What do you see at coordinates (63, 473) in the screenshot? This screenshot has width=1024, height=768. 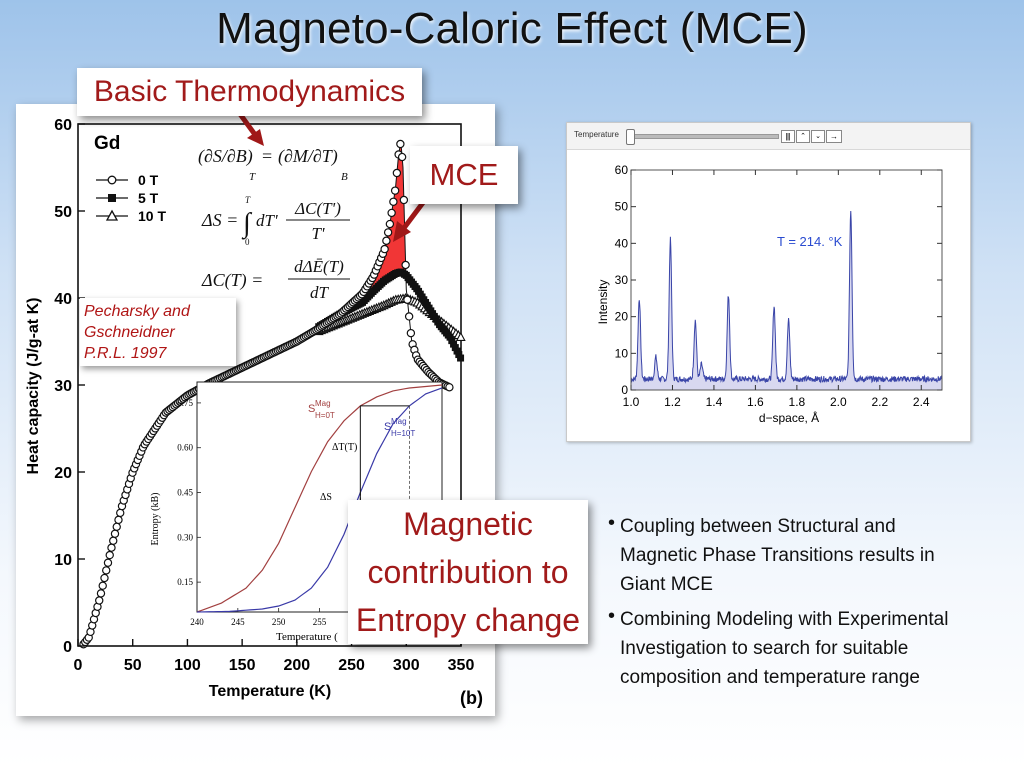 I see `y-tick-label: 20` at bounding box center [63, 473].